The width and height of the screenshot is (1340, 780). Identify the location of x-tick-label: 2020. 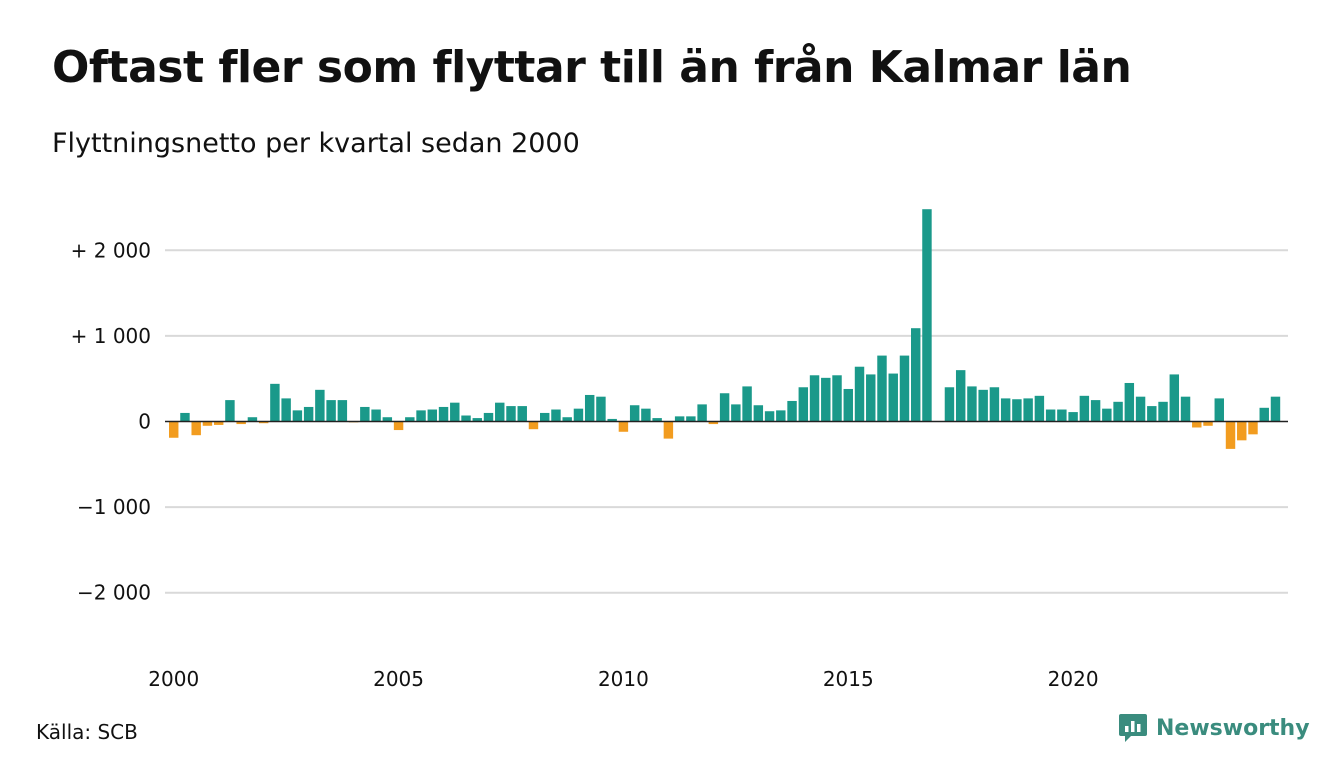
(1073, 679).